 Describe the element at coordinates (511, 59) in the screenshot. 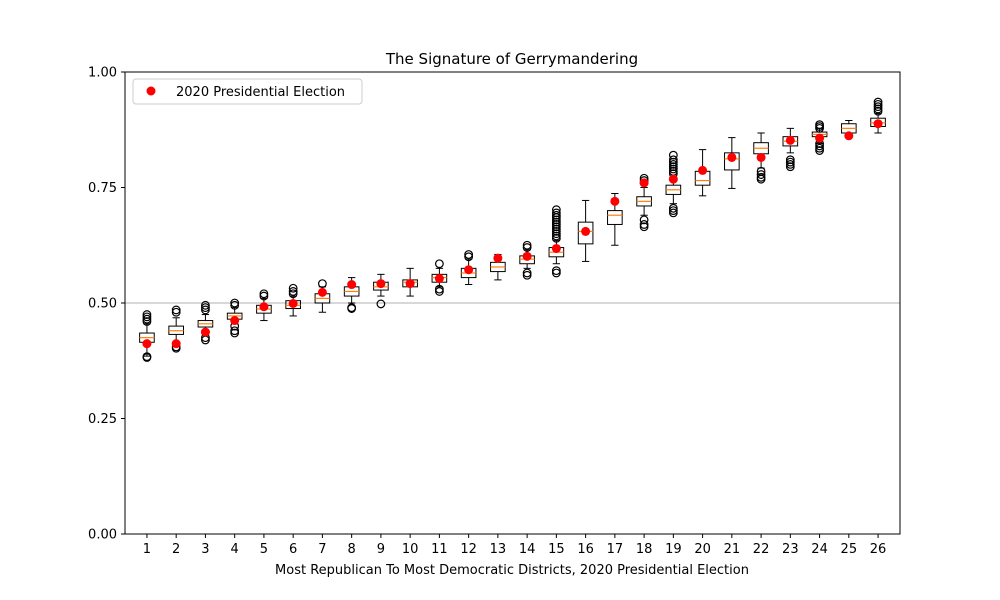

I see `chart-title: The Signature of Gerrymandering` at that location.